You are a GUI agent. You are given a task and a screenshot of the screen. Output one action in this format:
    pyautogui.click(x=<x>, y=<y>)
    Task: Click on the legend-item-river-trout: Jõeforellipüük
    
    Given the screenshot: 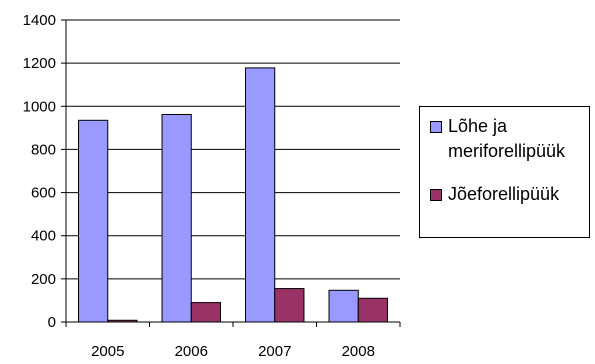 What is the action you would take?
    pyautogui.click(x=509, y=194)
    